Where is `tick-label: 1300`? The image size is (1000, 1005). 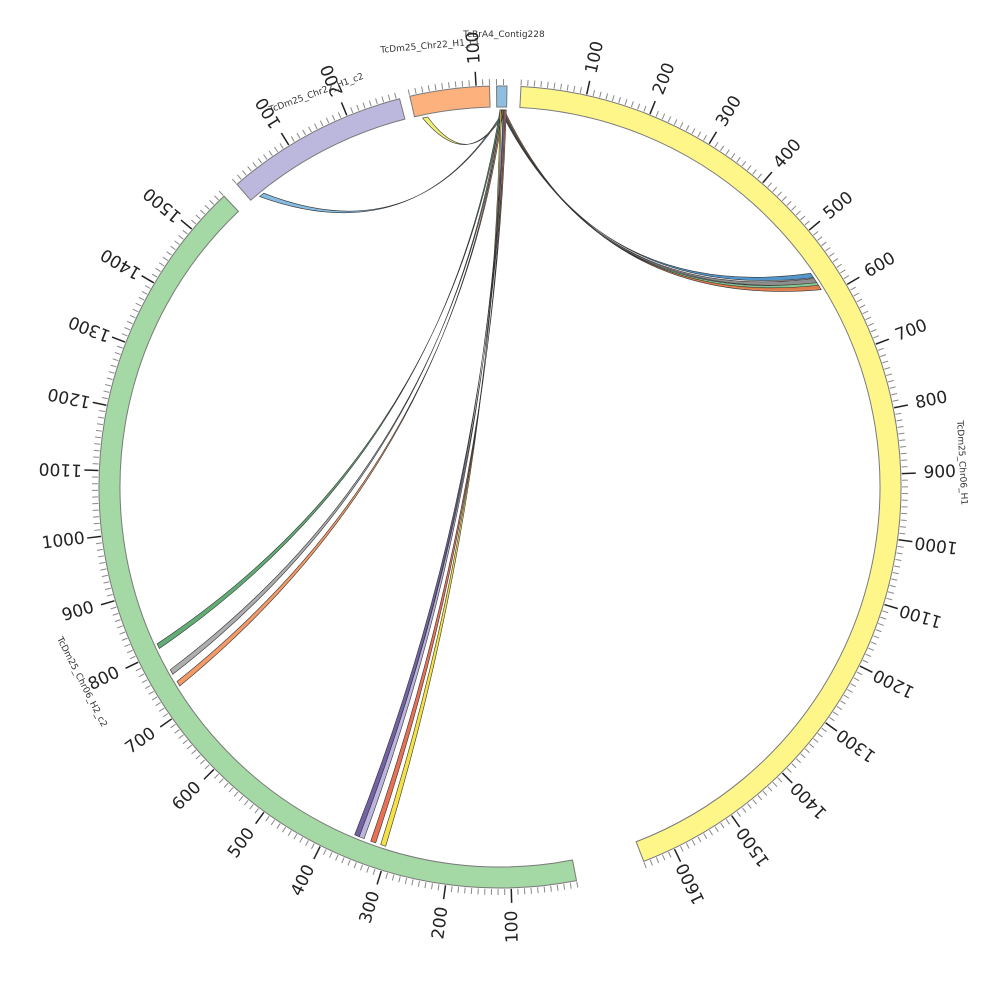 tick-label: 1300 is located at coordinates (90, 328).